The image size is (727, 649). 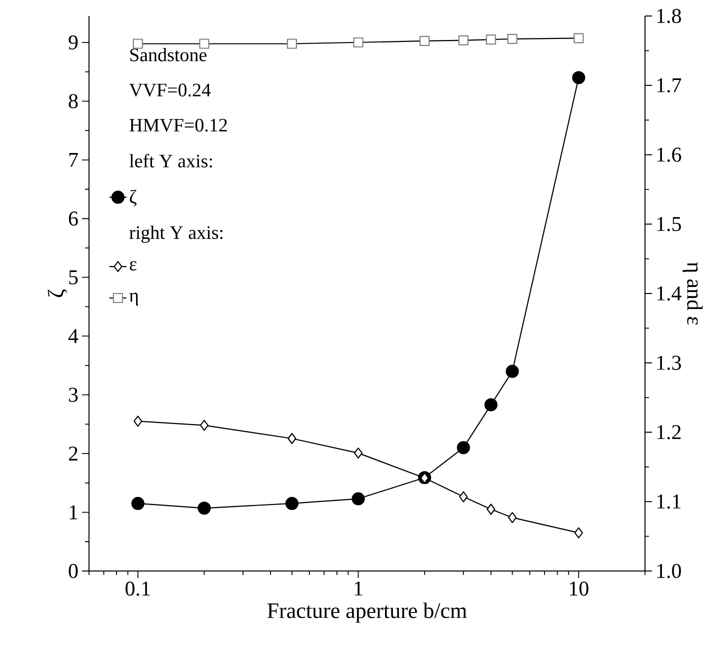 I want to click on y-tick-label: 2, so click(x=73, y=453).